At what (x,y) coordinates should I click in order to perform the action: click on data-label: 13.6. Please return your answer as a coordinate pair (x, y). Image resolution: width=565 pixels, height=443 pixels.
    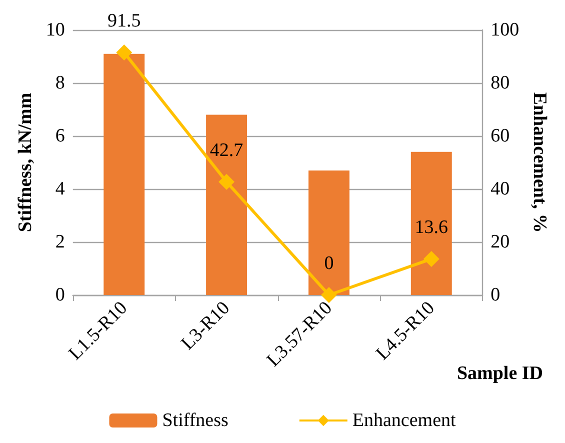
    Looking at the image, I should click on (431, 227).